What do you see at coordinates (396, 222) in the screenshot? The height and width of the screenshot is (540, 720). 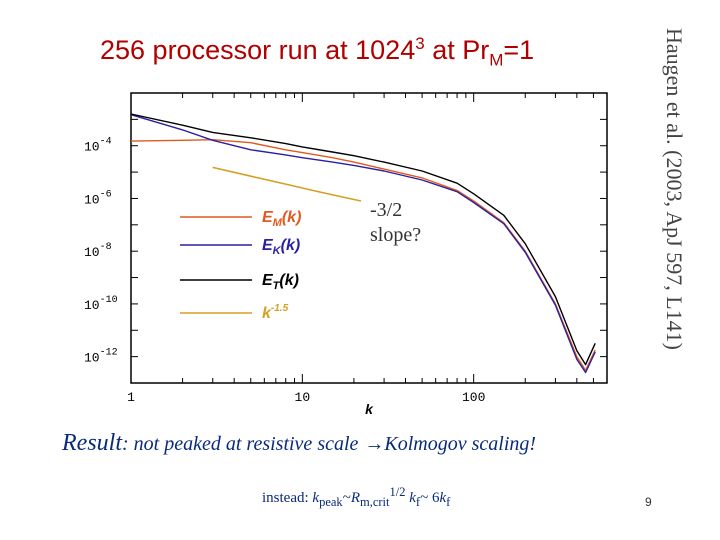 I see `slope-annotation: -3/2 slope?` at bounding box center [396, 222].